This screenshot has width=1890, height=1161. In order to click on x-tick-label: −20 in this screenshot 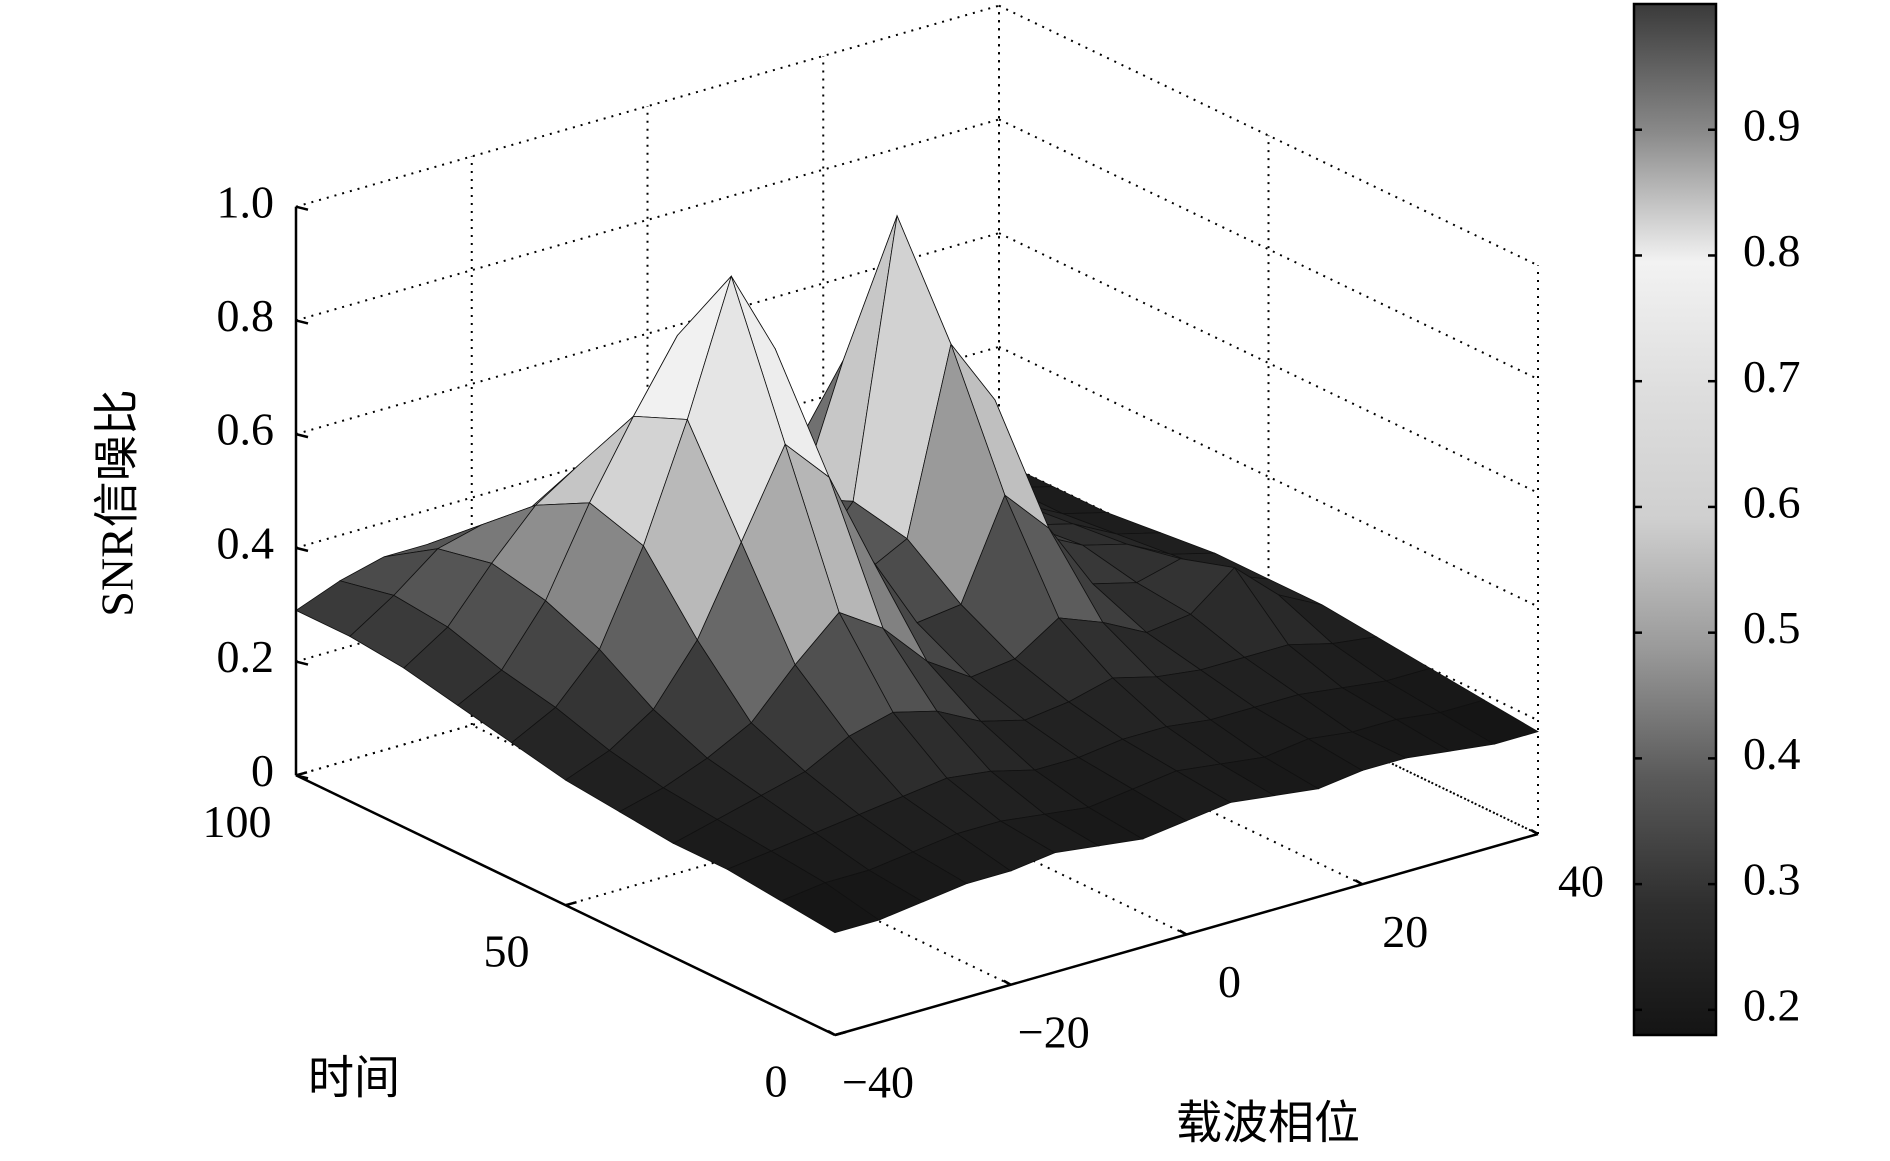, I will do `click(1054, 1031)`.